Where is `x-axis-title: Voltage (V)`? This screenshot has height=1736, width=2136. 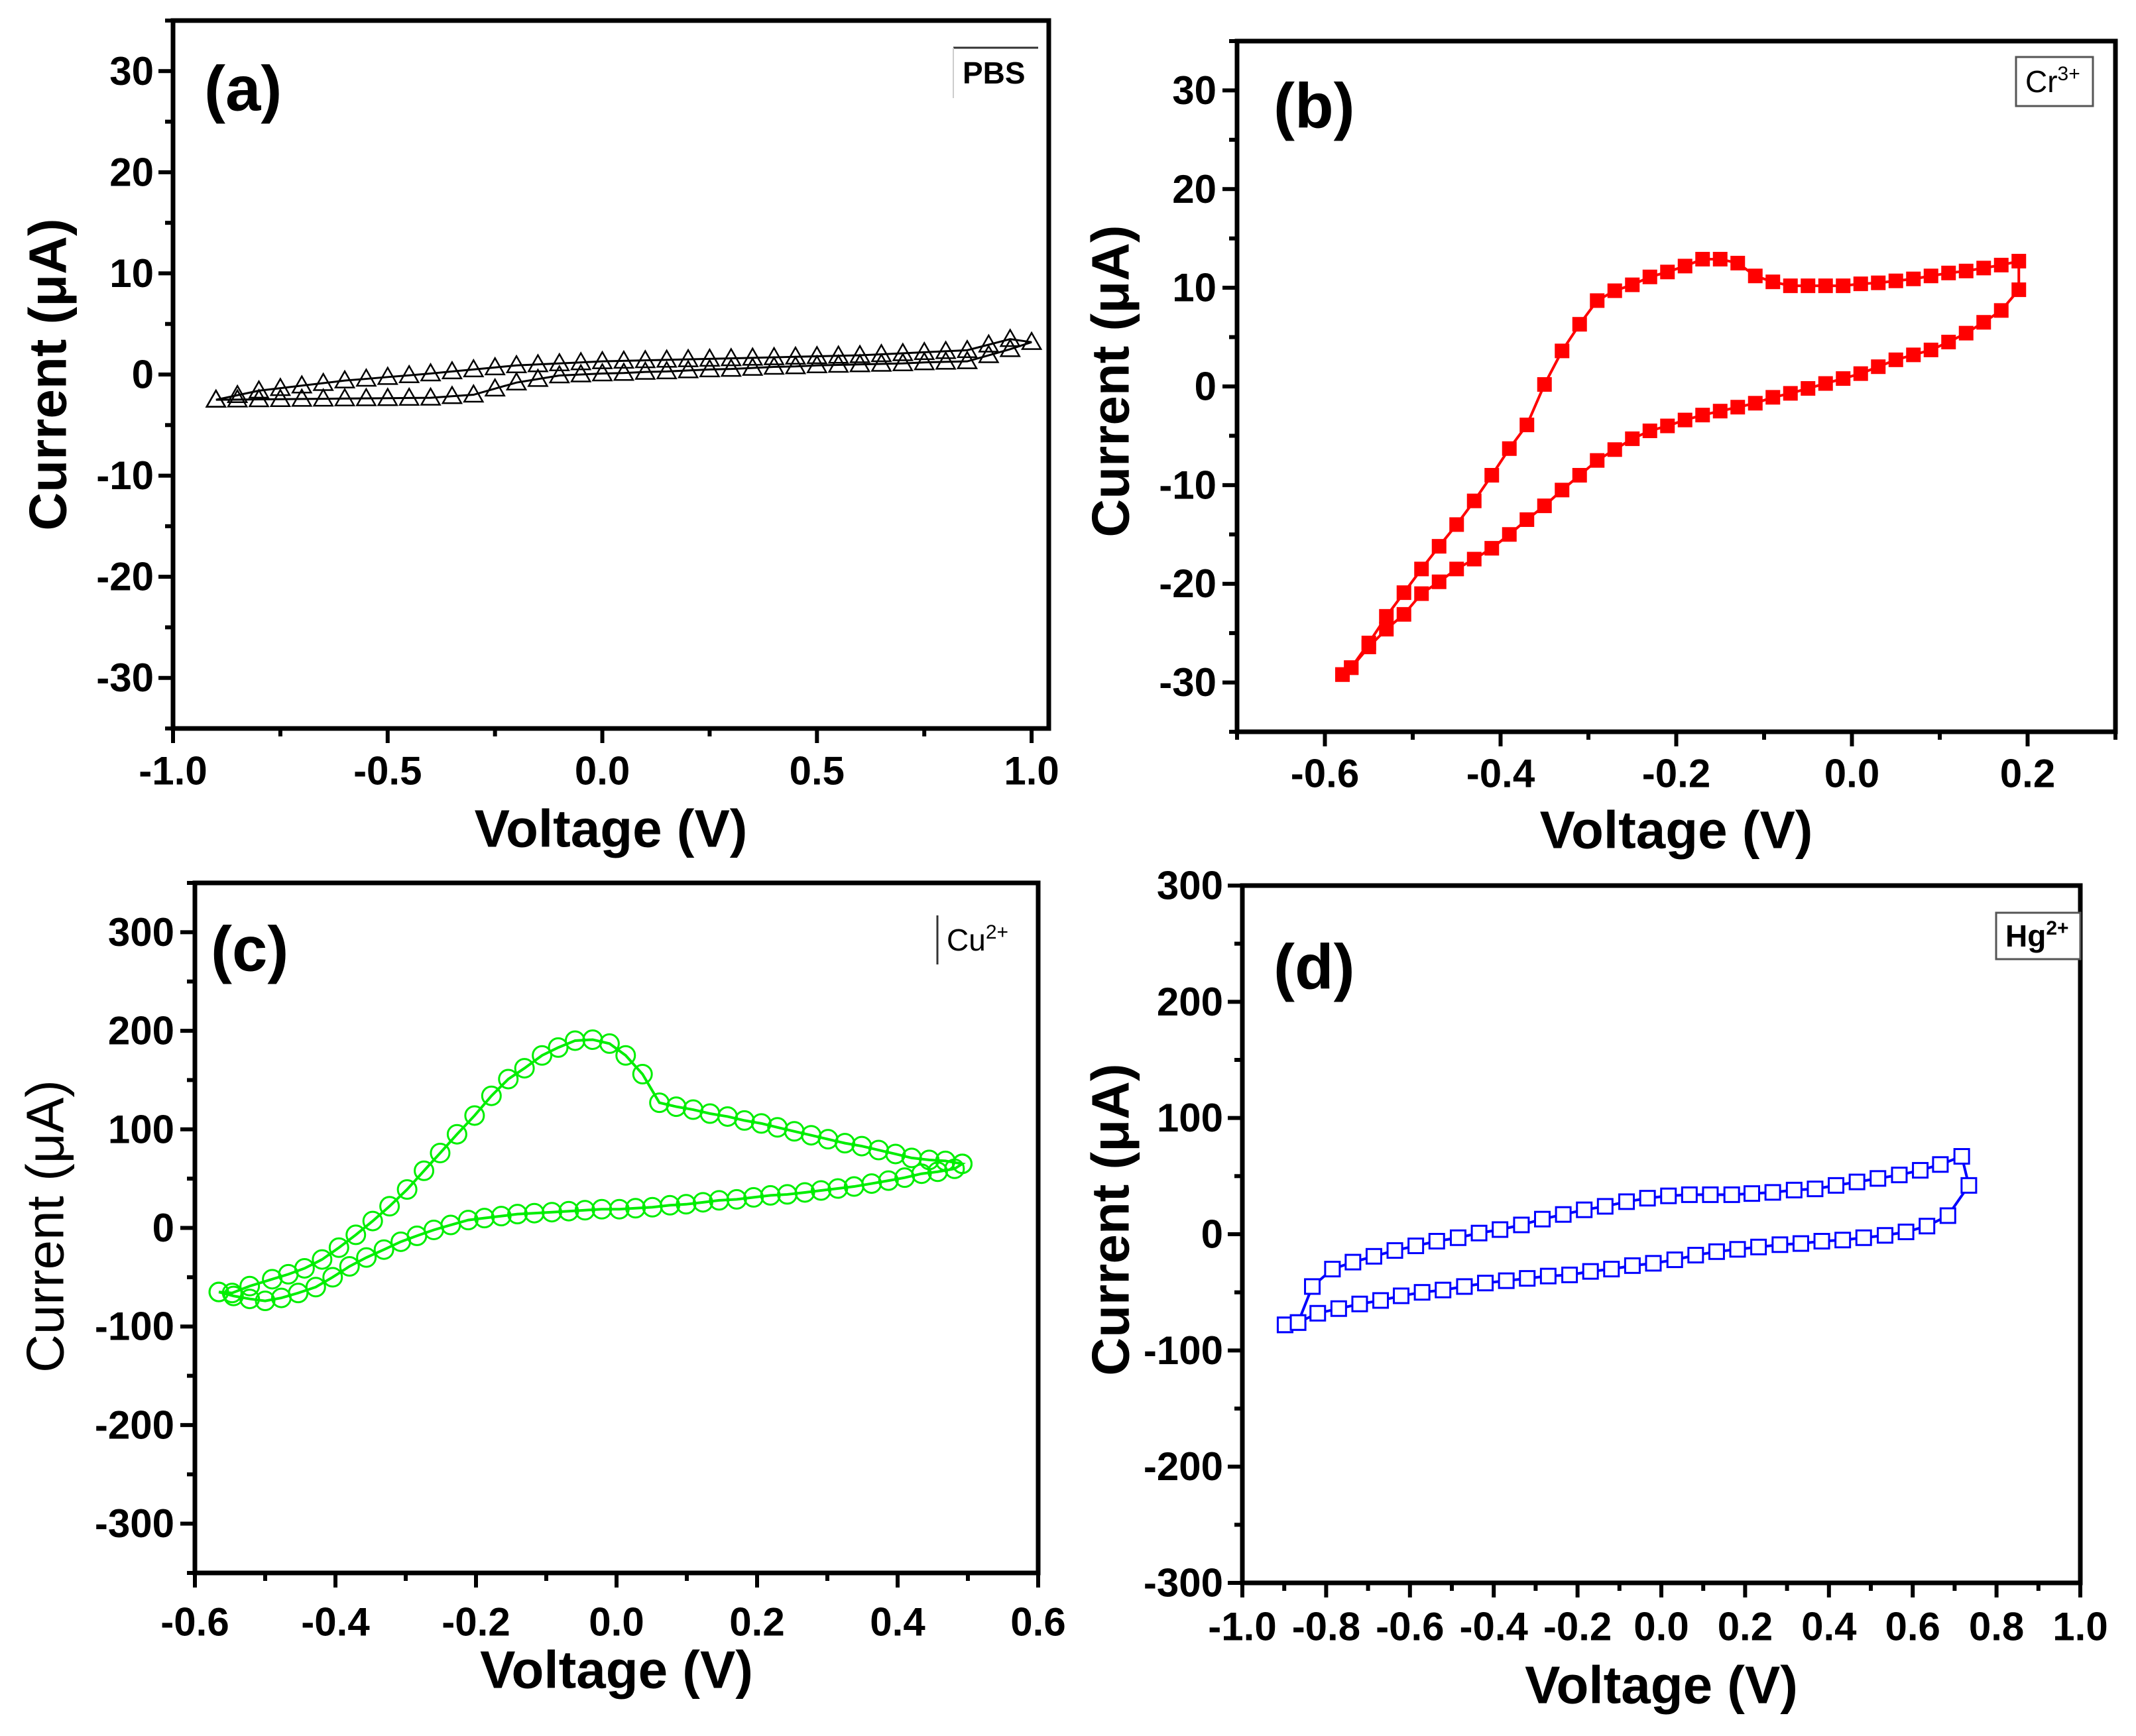 x-axis-title: Voltage (V) is located at coordinates (1661, 1685).